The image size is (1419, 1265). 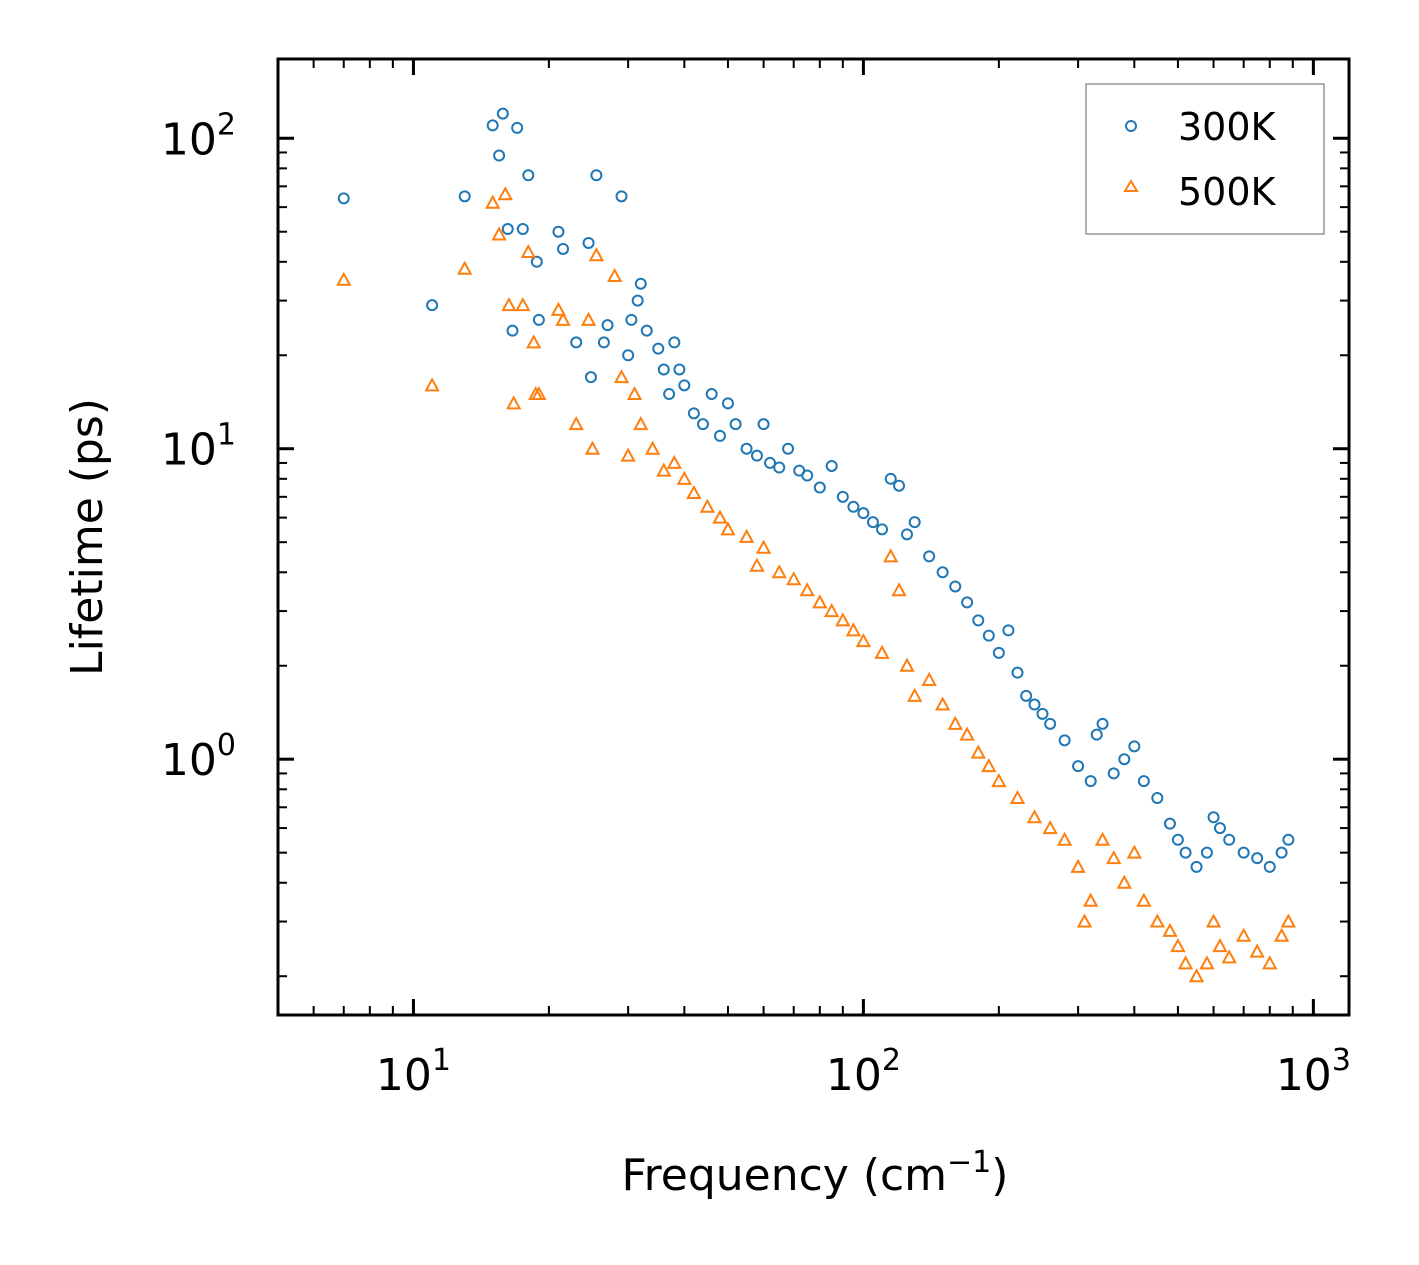 I want to click on legend: 300K 500K, so click(x=1205, y=159).